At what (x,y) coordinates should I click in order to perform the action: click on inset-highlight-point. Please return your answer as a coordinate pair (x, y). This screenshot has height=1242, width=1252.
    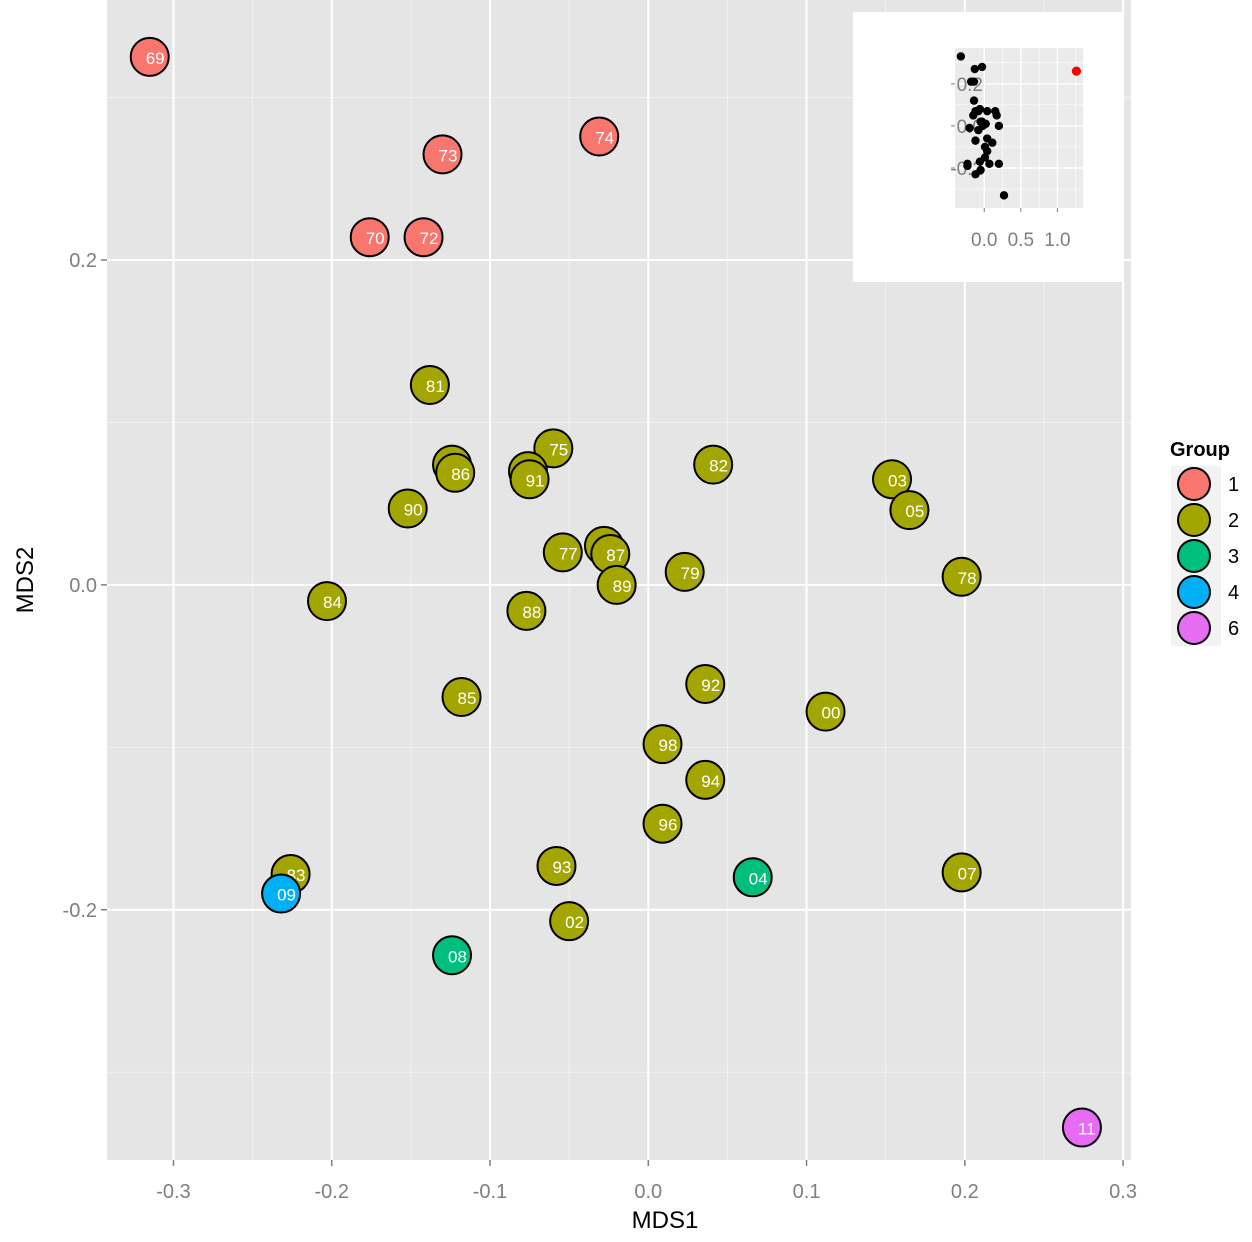
    Looking at the image, I should click on (1076, 71).